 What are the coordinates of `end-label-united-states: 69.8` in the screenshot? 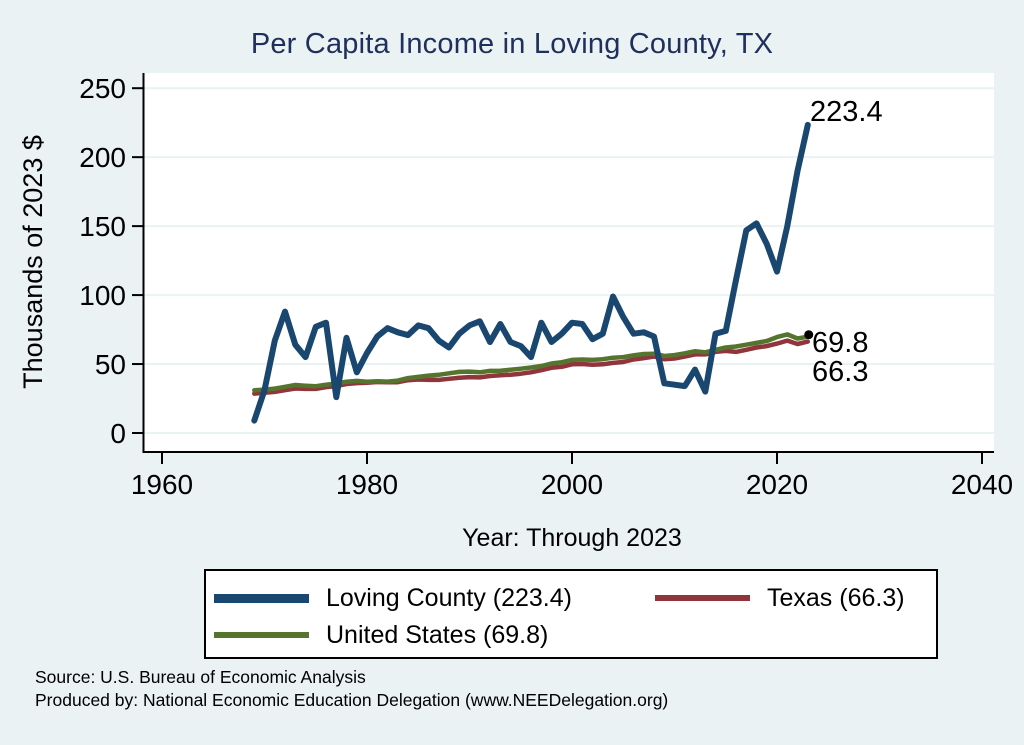 It's located at (840, 343).